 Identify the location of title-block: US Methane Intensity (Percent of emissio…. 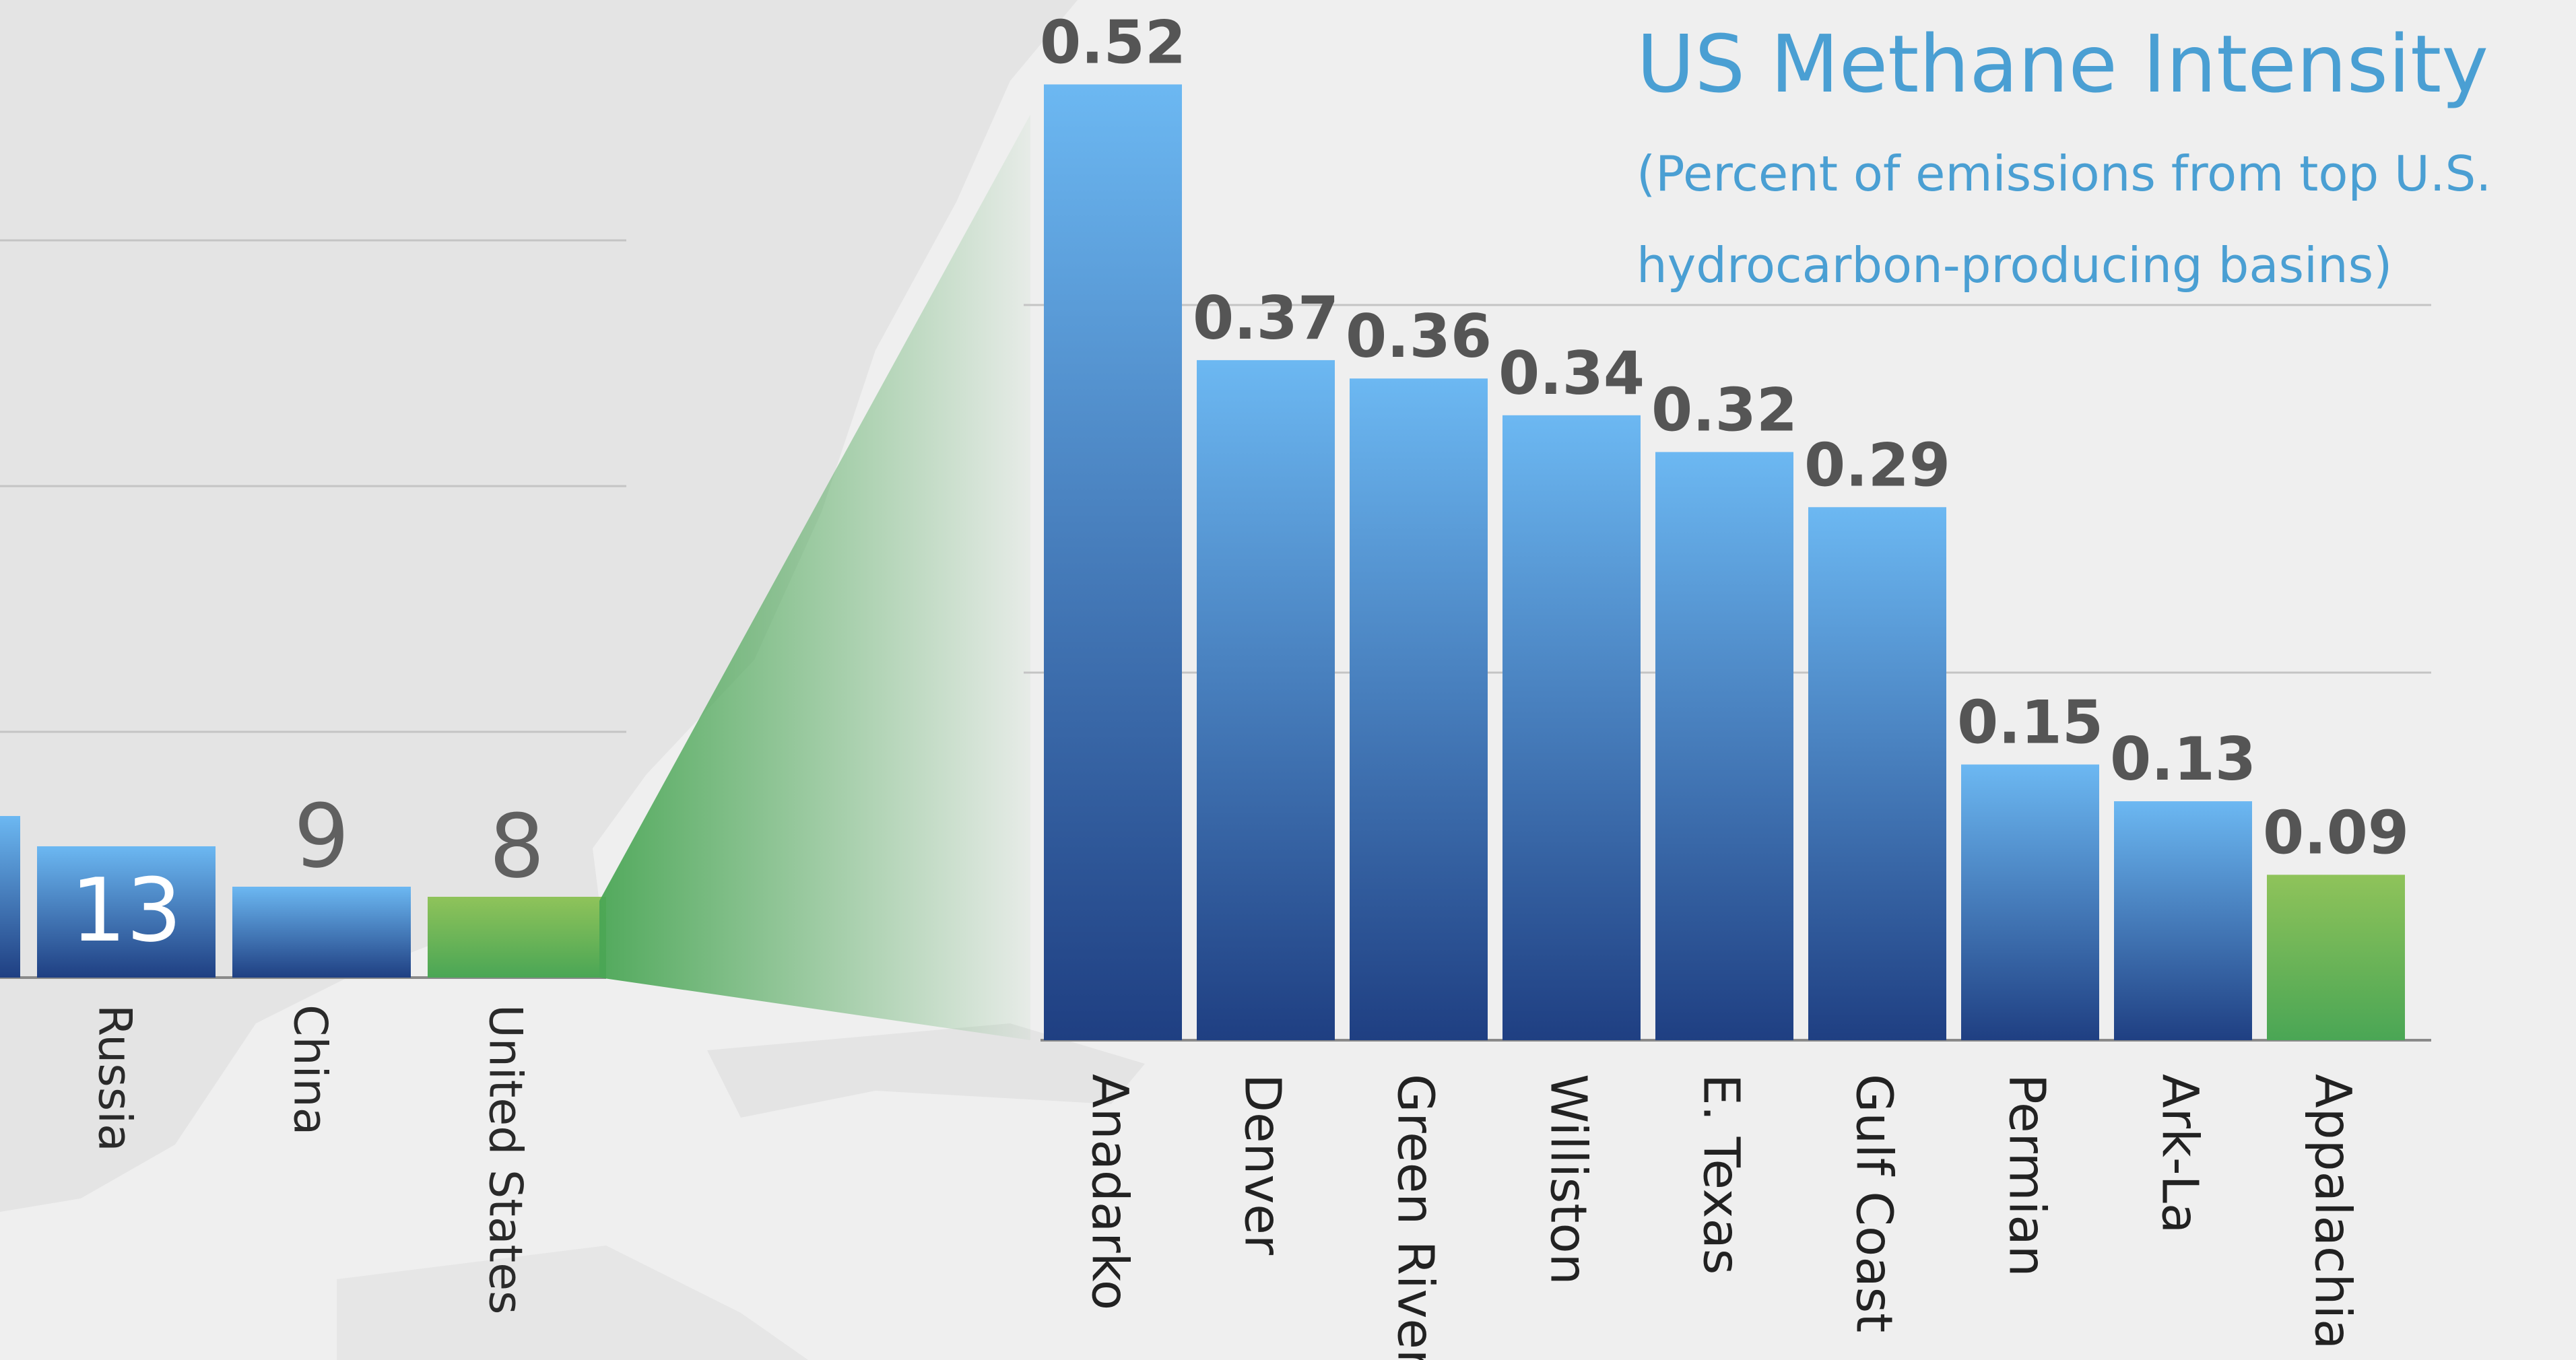
(2105, 155).